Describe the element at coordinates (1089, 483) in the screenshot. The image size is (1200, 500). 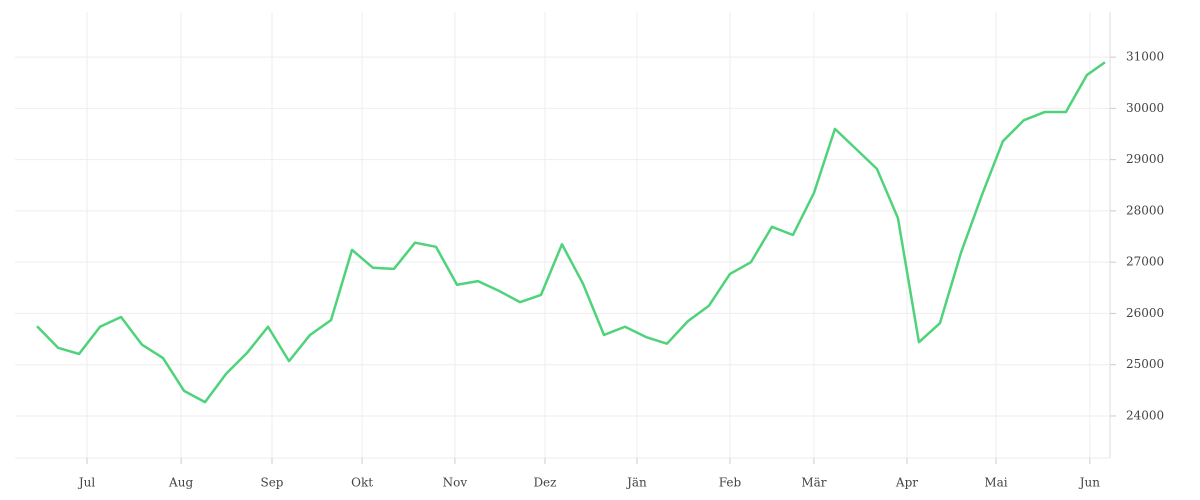
I see `x-tick-label: Jun` at that location.